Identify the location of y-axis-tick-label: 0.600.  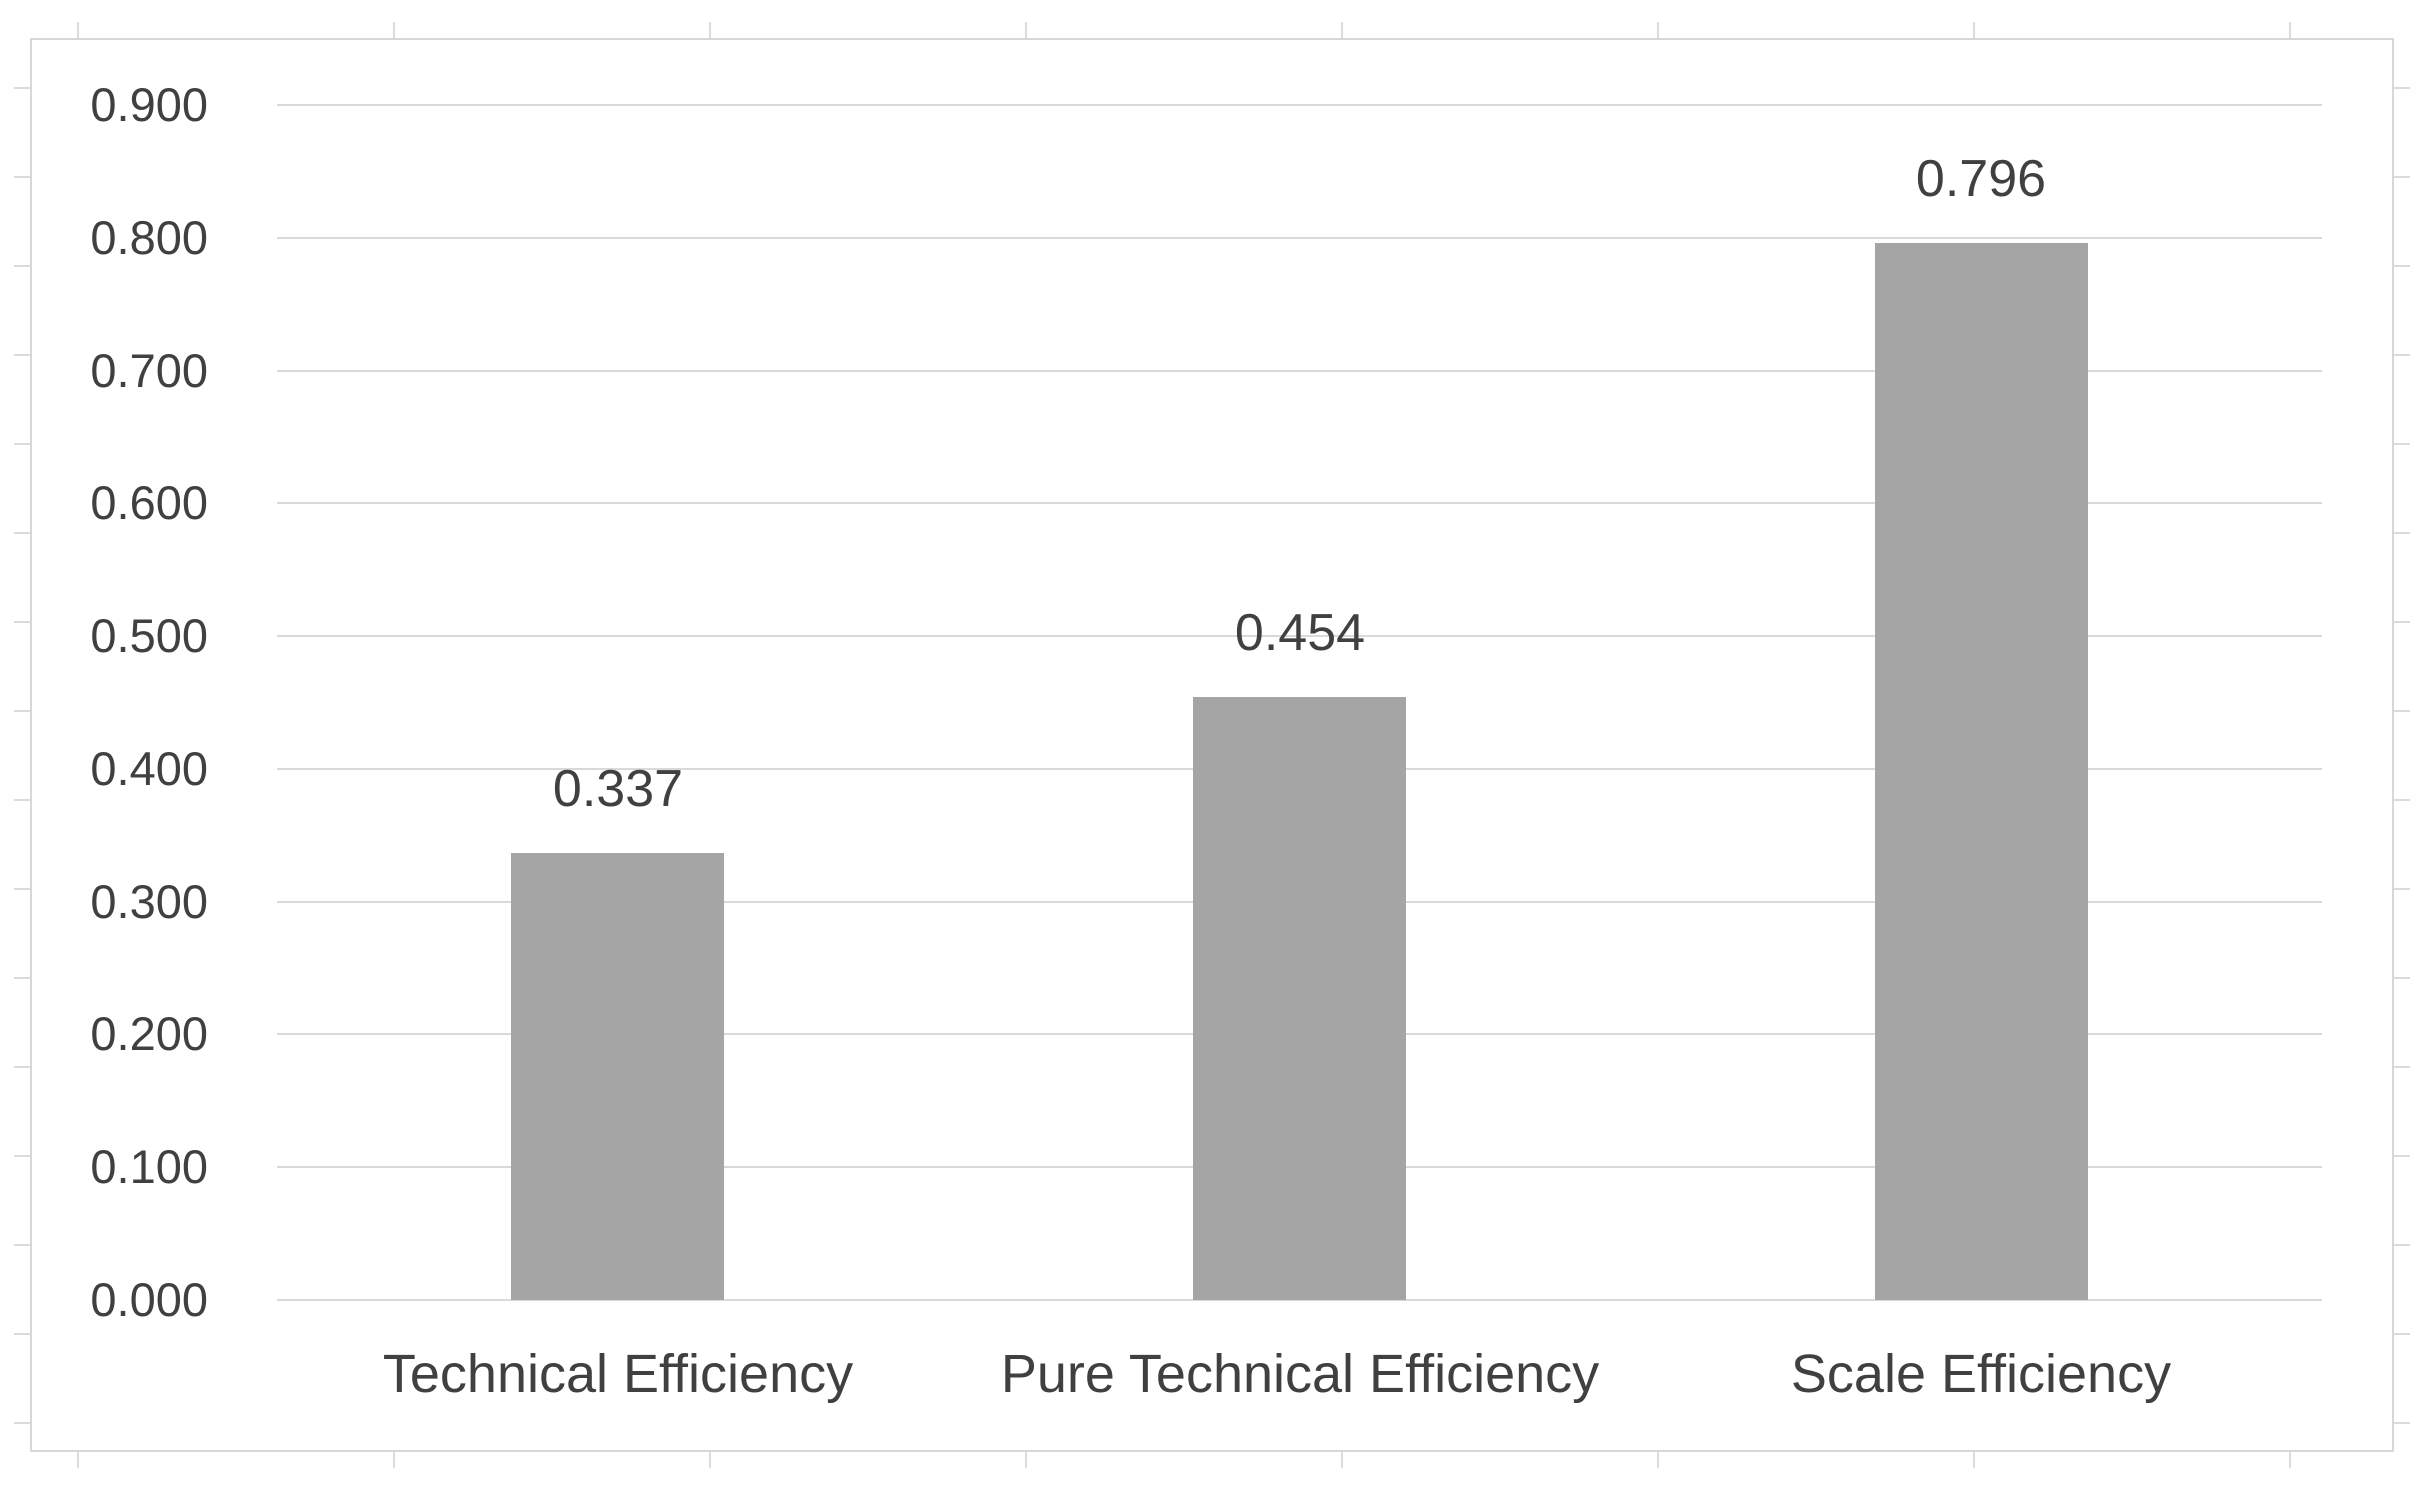
(149, 502).